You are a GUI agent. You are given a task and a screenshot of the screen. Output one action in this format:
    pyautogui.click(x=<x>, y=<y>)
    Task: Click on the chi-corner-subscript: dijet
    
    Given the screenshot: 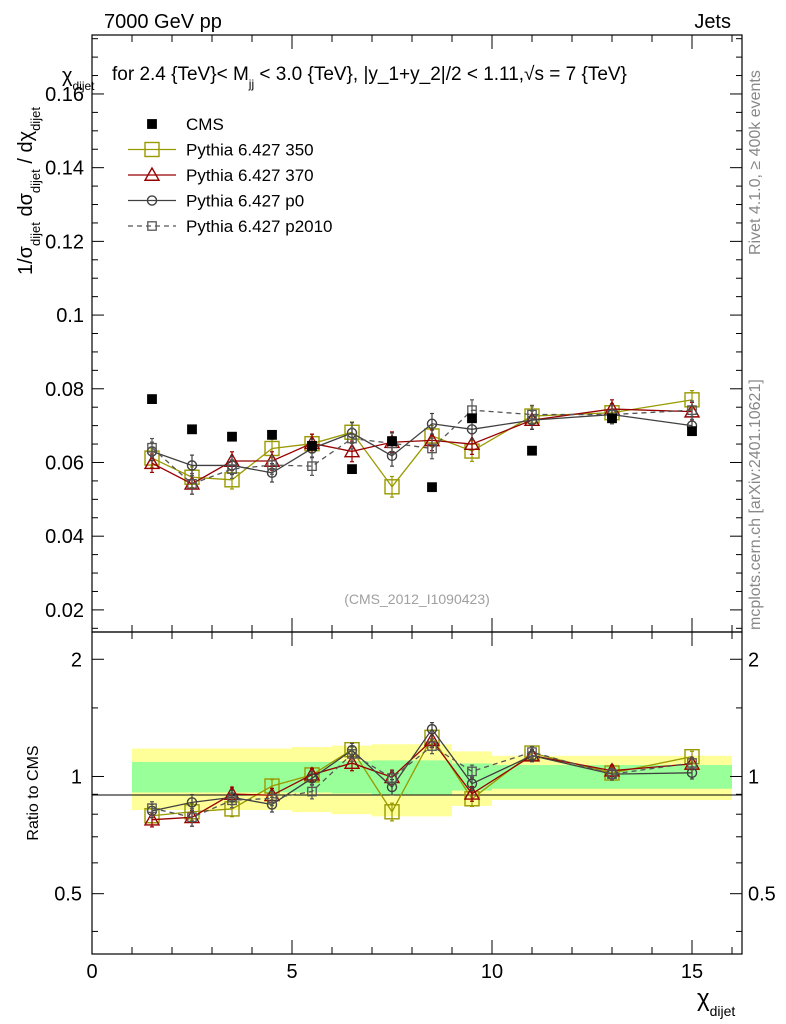 What is the action you would take?
    pyautogui.click(x=84, y=86)
    